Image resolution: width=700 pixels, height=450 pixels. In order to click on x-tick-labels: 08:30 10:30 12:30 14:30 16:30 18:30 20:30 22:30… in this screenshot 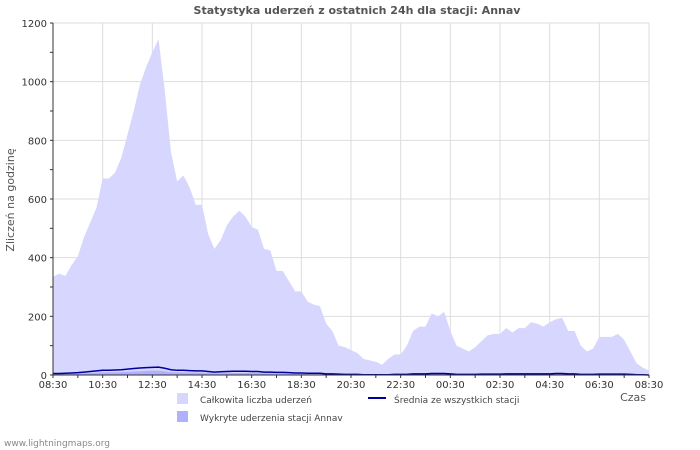, I will do `click(351, 385)`.